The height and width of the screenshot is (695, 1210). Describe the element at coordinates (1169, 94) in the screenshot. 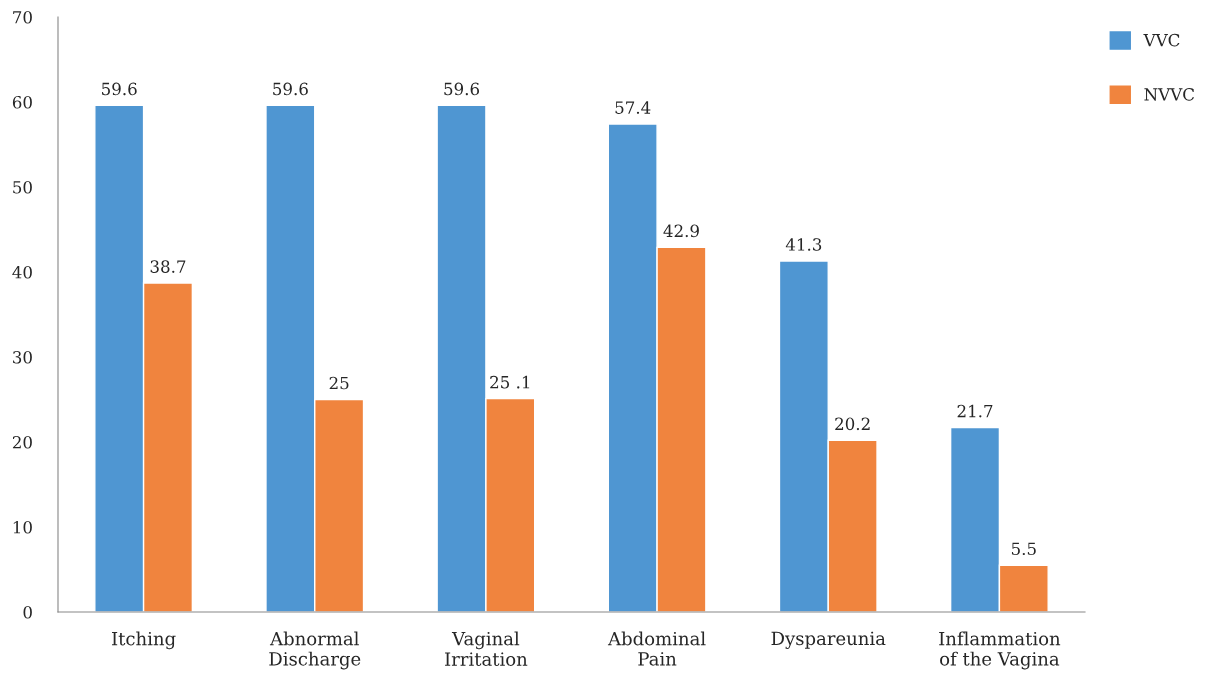

I see `legend-label: NVVC` at that location.